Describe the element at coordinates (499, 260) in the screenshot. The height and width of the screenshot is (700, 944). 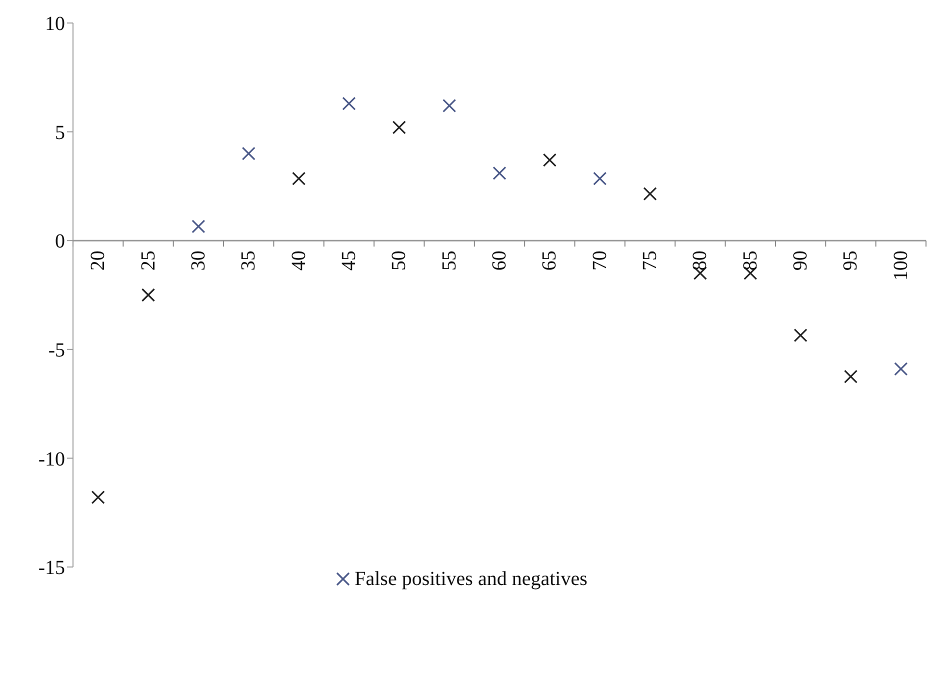
I see `x-tick-label: 60` at that location.